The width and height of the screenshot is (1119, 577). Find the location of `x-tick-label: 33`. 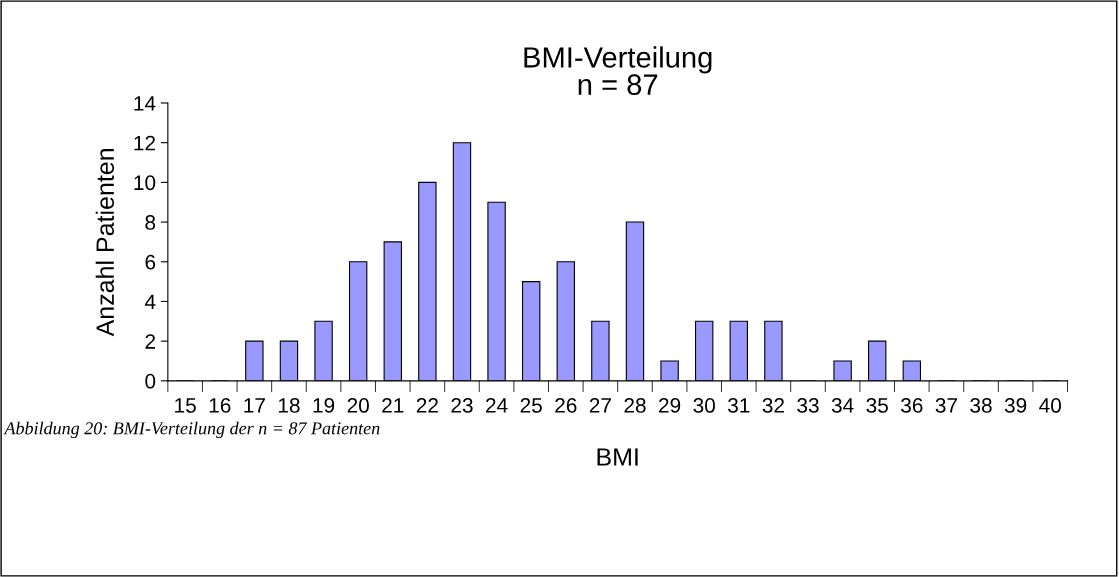

x-tick-label: 33 is located at coordinates (808, 405).